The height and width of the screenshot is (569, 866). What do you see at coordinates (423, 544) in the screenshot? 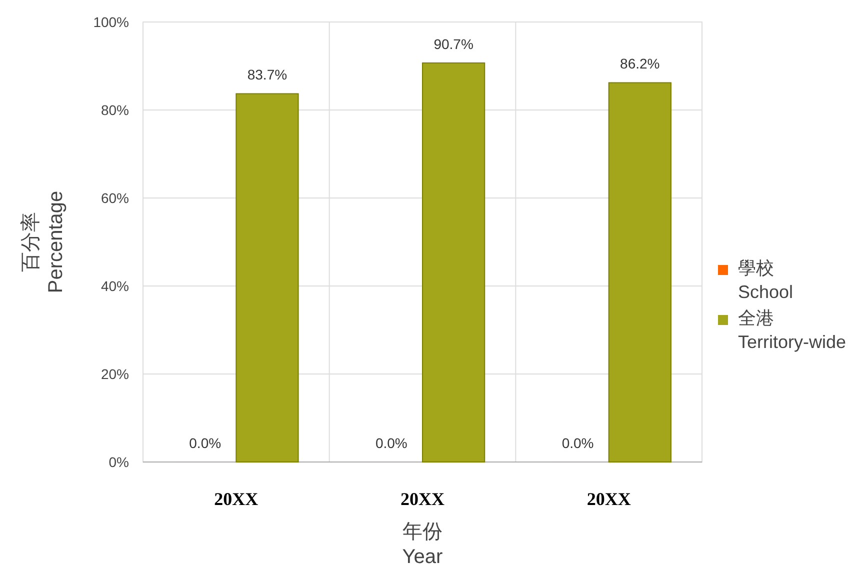
I see `x-axis-title: 年份 Year` at bounding box center [423, 544].